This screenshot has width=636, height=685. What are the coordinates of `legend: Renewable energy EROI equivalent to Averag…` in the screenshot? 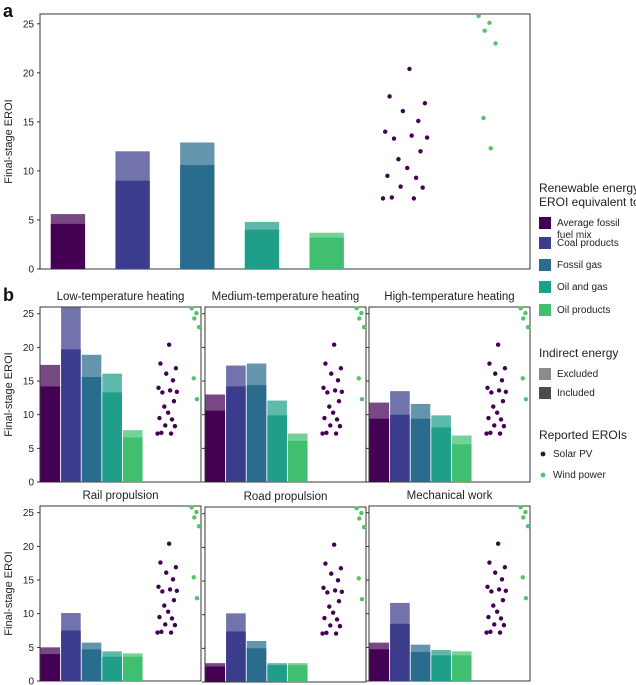 It's located at (587, 331).